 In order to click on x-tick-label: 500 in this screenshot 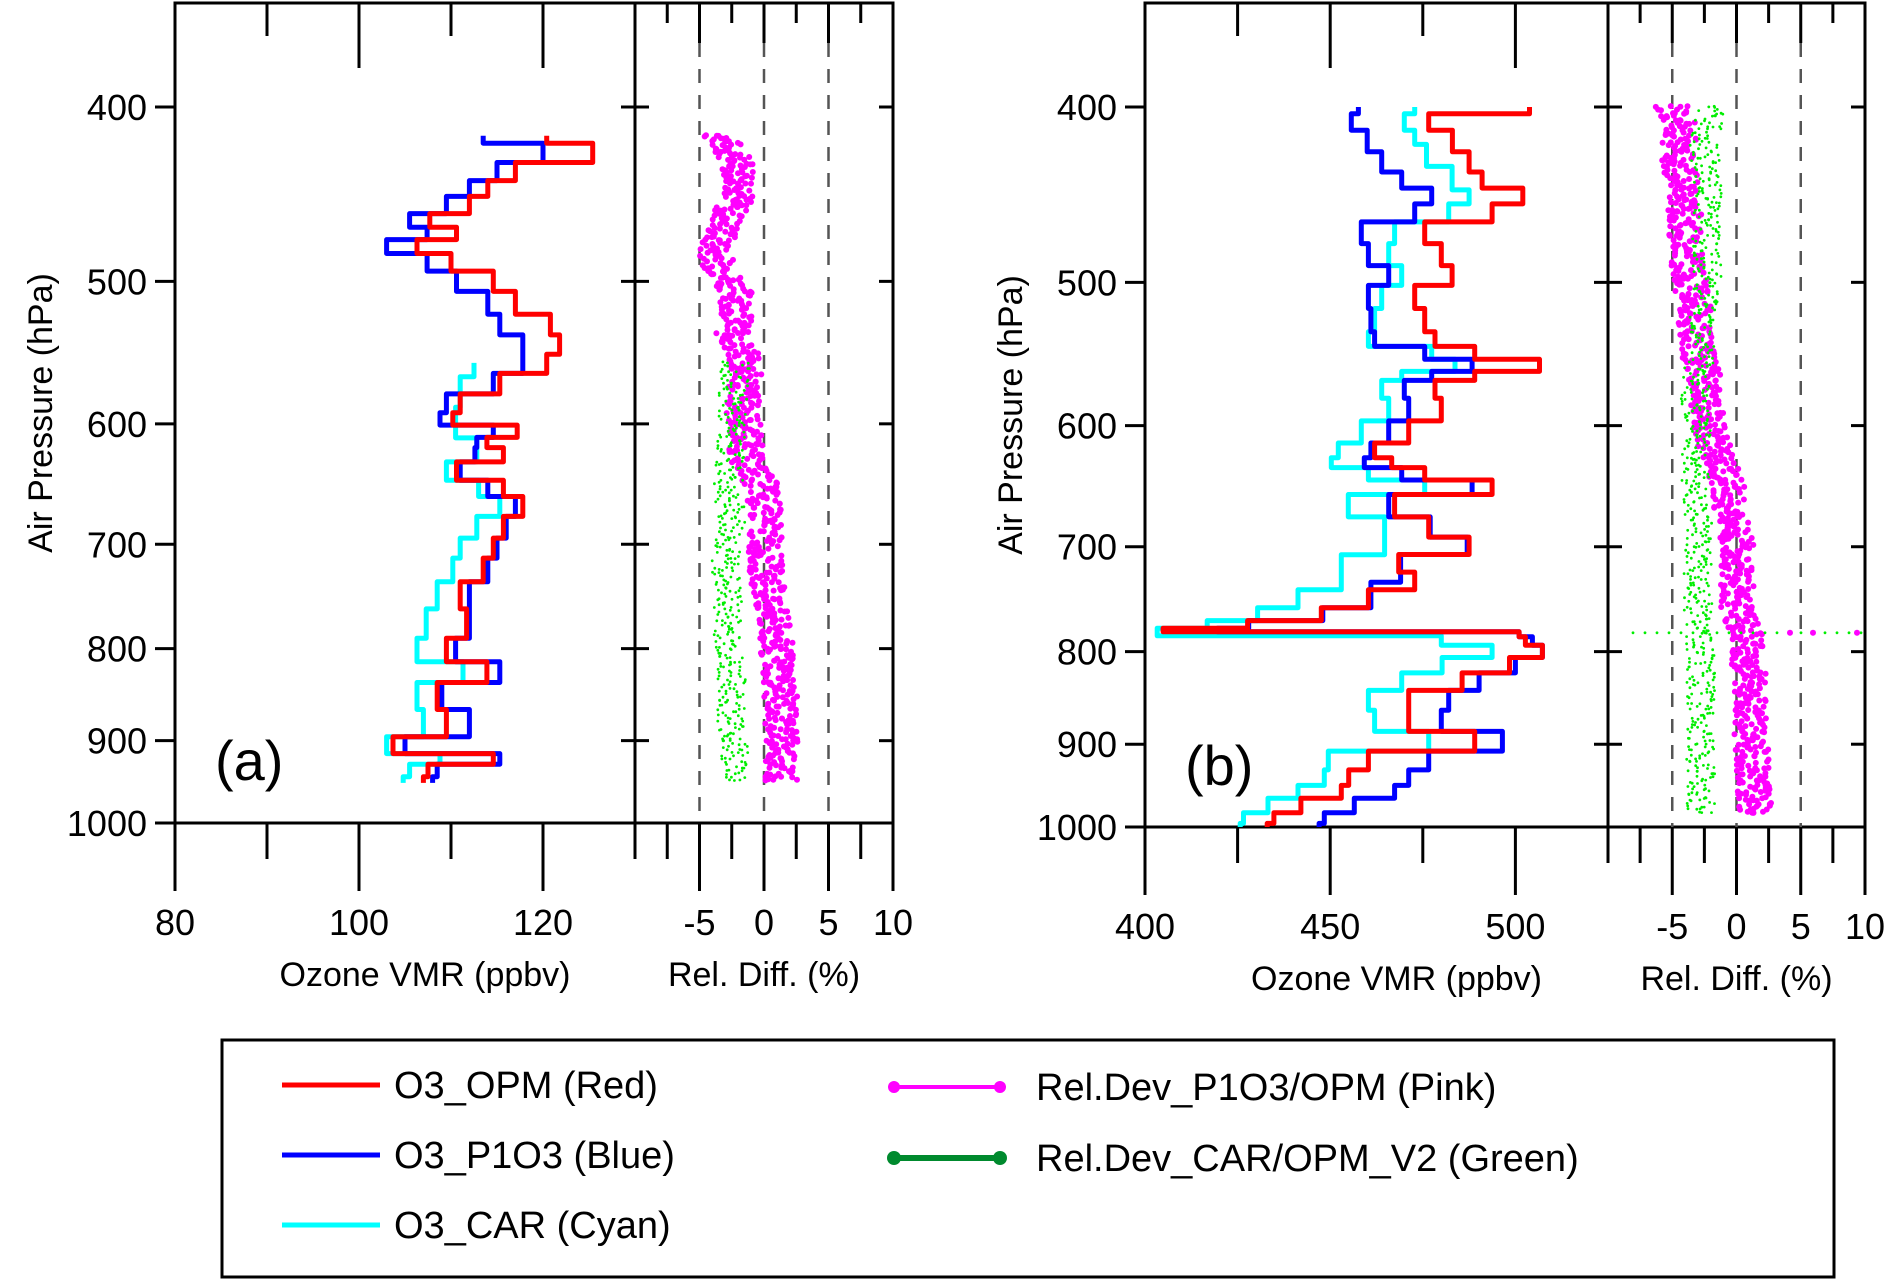, I will do `click(1515, 926)`.